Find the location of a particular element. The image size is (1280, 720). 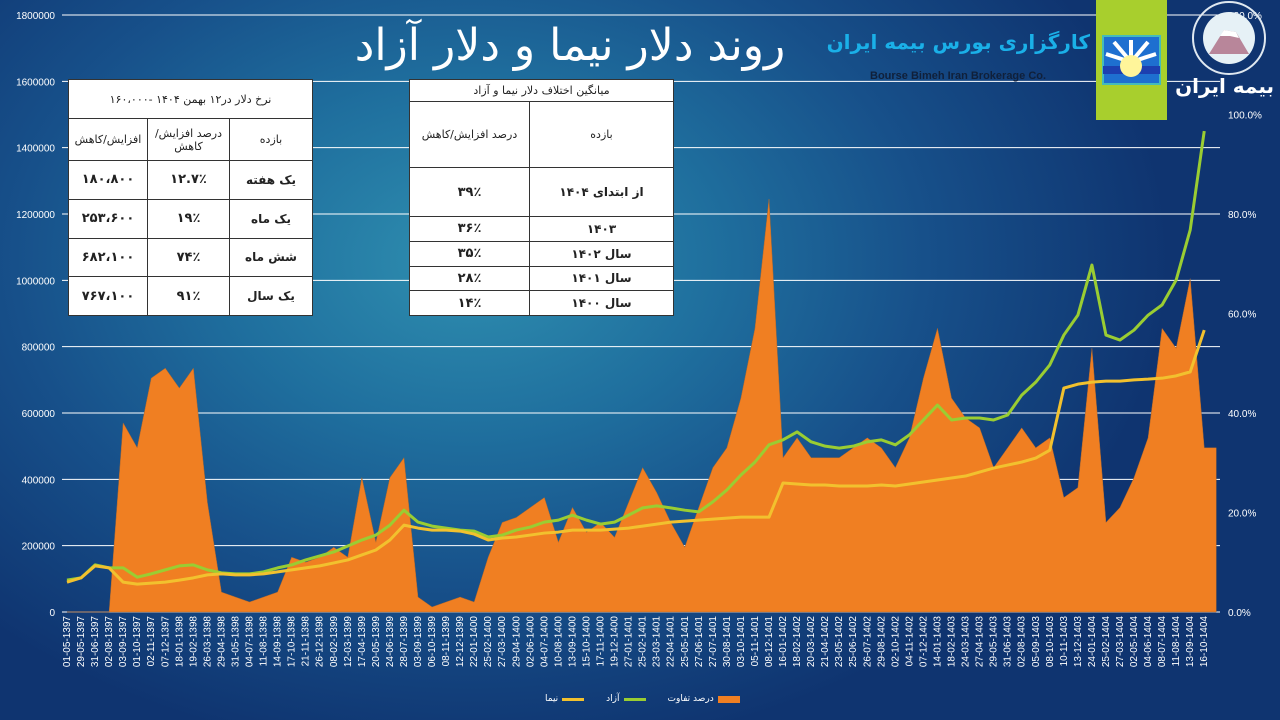

table-title: میانگین اختلاف دلار نیما و آزاد is located at coordinates (541, 90).